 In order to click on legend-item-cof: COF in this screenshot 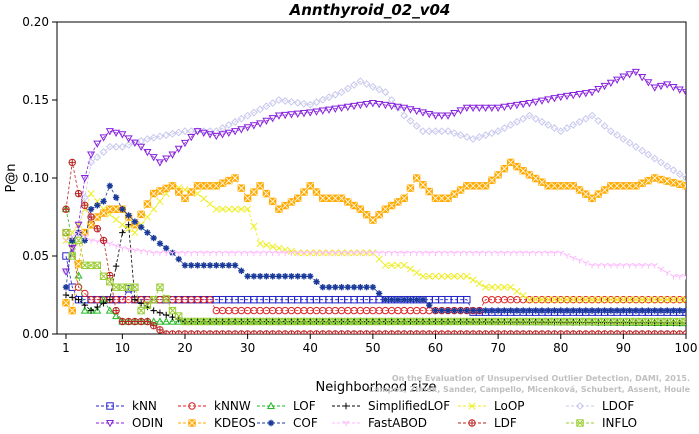, I will do `click(287, 423)`.